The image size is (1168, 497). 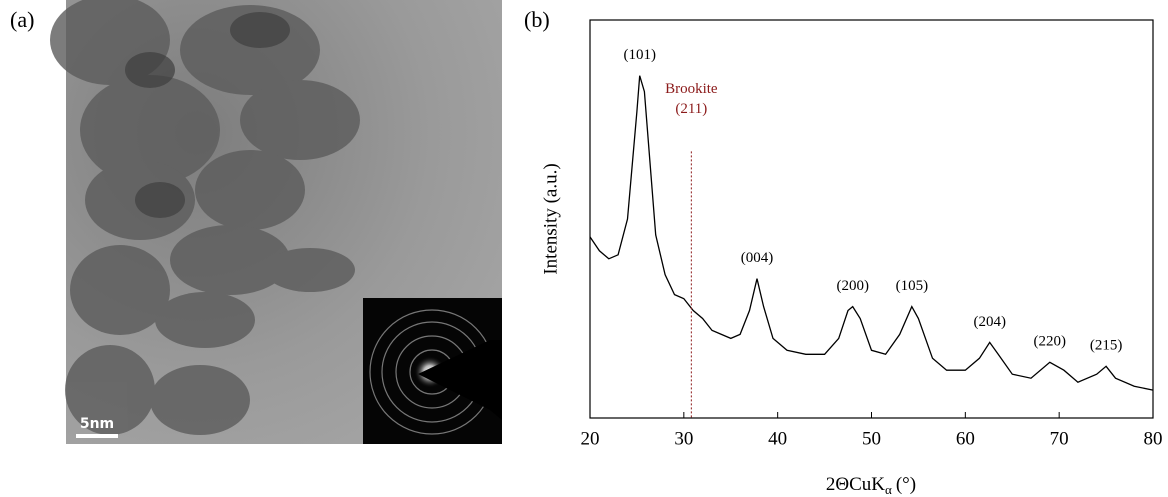 I want to click on x-axis-label-main: 2ΘCuK, so click(x=855, y=484).